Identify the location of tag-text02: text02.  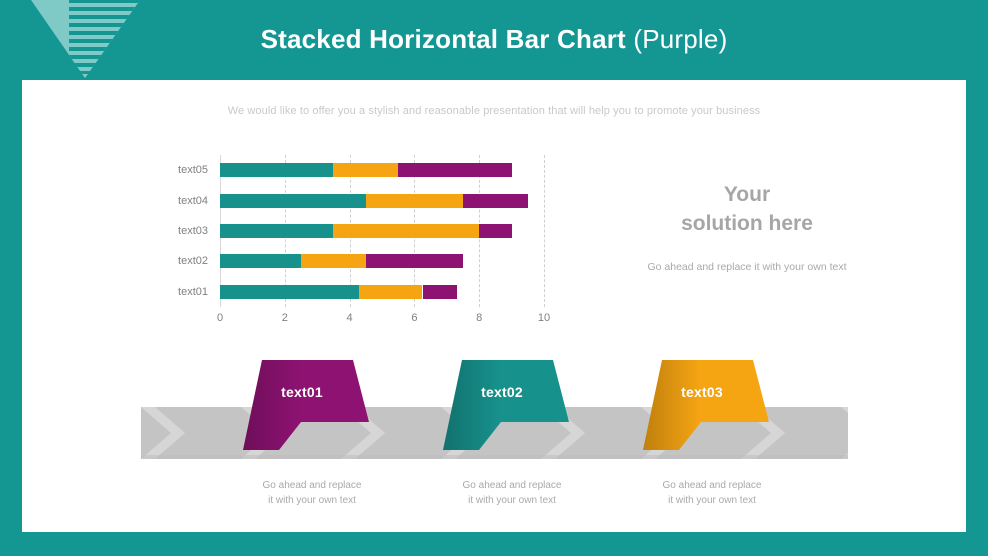
(502, 405).